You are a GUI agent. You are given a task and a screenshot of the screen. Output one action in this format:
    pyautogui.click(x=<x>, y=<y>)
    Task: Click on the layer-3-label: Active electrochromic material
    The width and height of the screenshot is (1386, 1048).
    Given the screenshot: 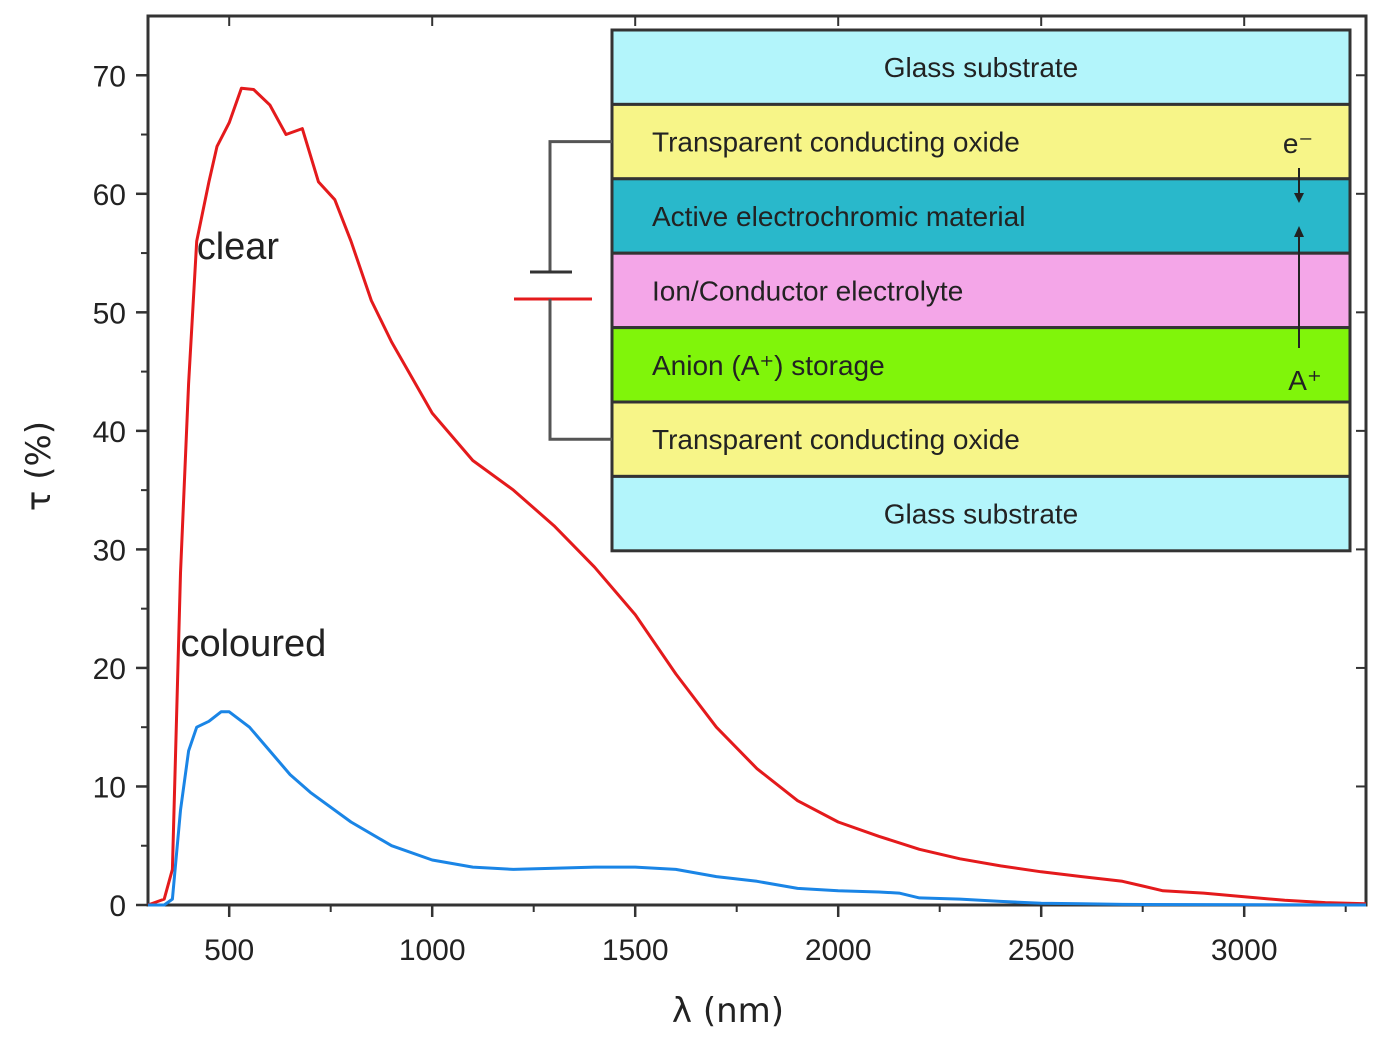 What is the action you would take?
    pyautogui.click(x=838, y=216)
    